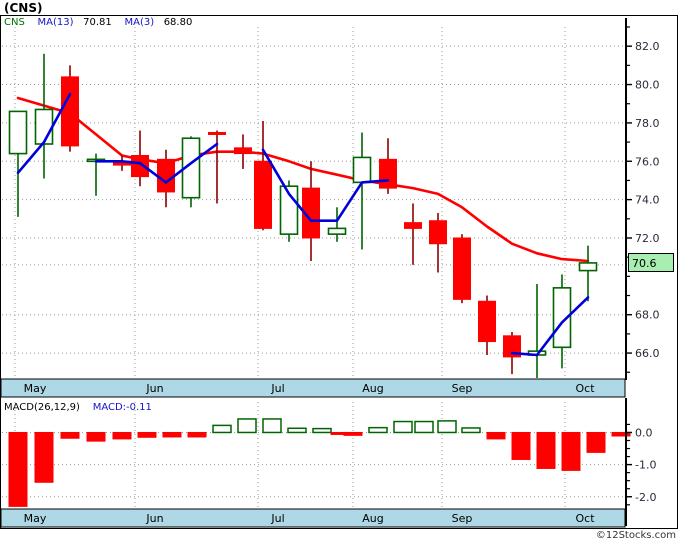 The image size is (680, 546). I want to click on upper-month-label: Jun, so click(154, 388).